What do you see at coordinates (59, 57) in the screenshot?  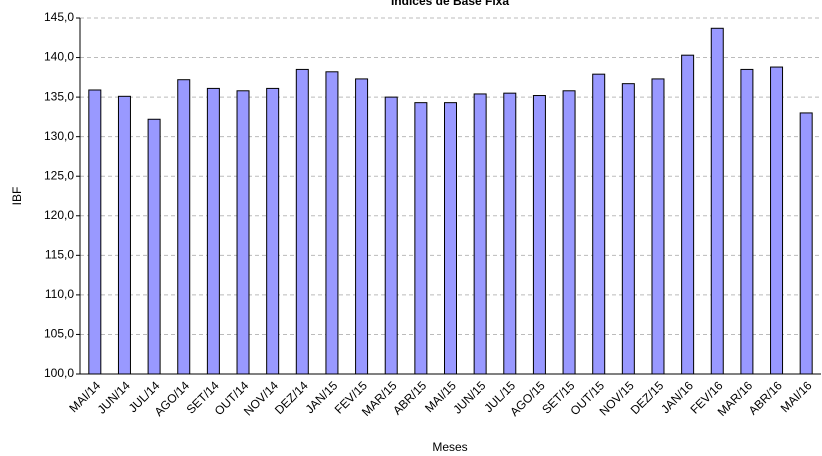 I see `y-tick-label: 140,0` at bounding box center [59, 57].